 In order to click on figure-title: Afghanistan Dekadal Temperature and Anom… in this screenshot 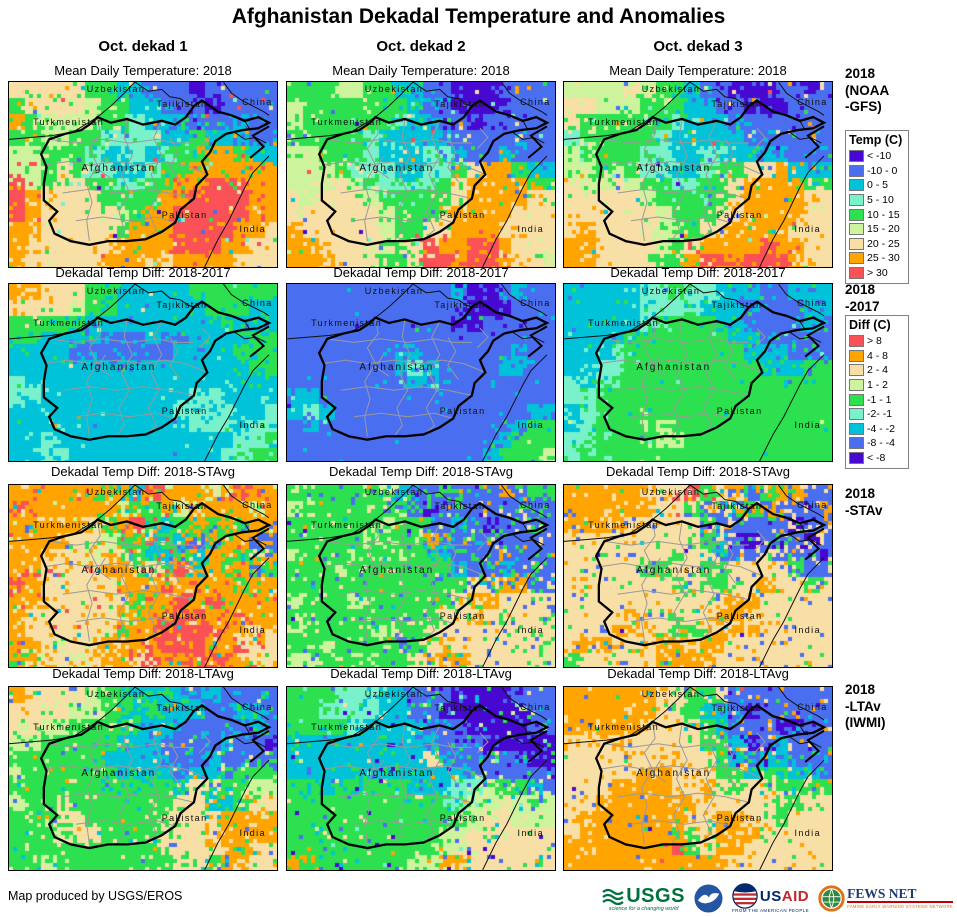, I will do `click(478, 16)`.